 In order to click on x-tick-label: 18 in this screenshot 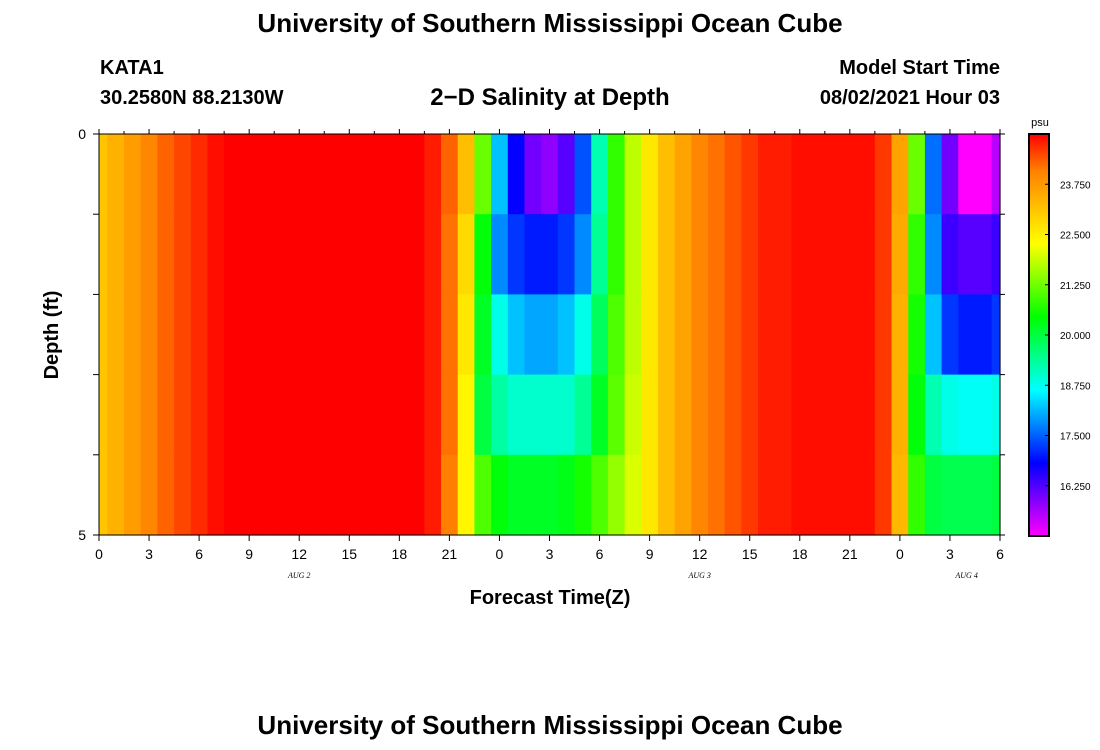, I will do `click(400, 554)`.